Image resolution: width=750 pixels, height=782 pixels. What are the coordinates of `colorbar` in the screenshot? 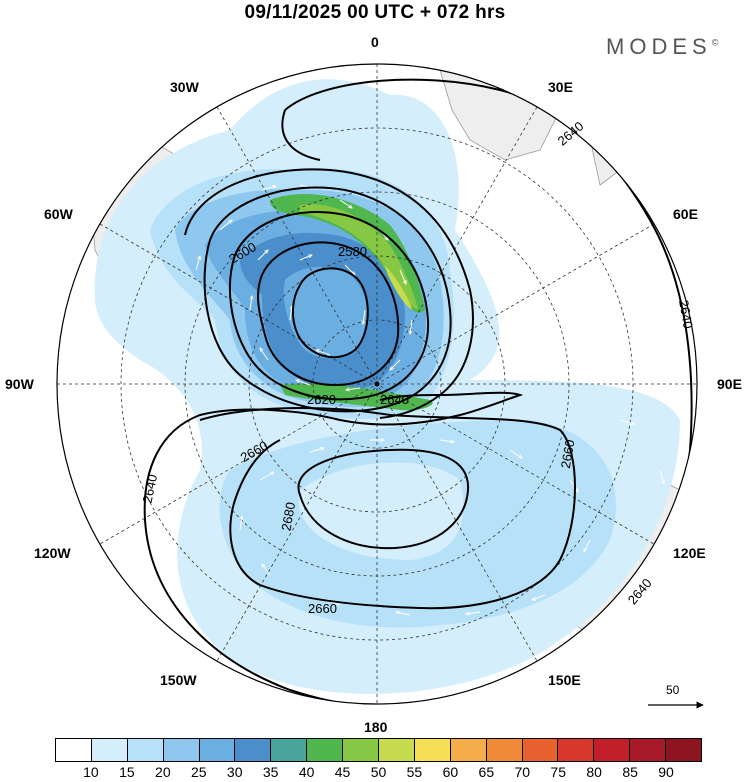 It's located at (378, 750).